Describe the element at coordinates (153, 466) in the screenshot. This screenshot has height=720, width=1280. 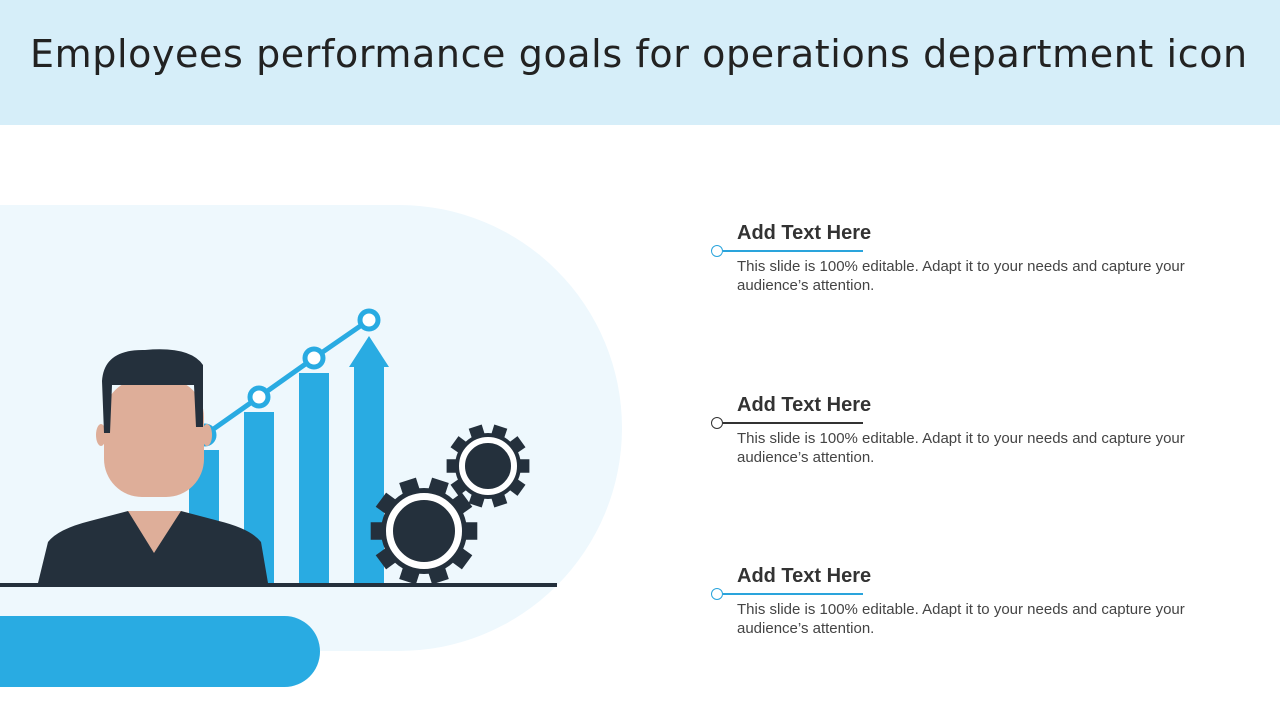
I see `person-icon` at that location.